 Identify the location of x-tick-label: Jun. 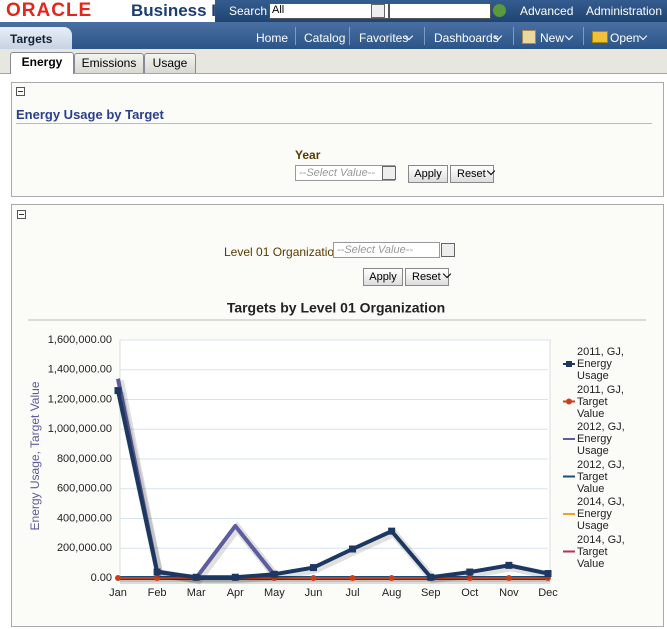
(314, 593).